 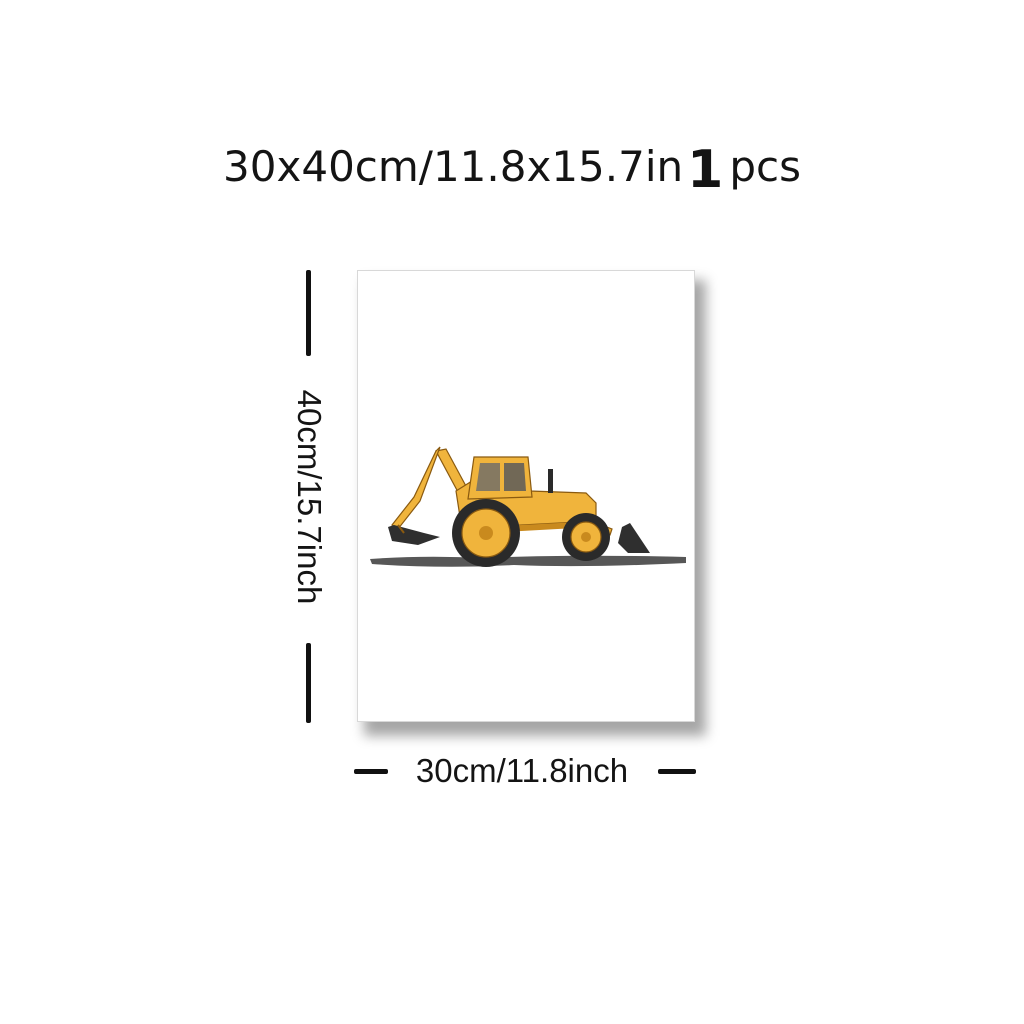 I want to click on height-dimension-bar-top, so click(x=308, y=313).